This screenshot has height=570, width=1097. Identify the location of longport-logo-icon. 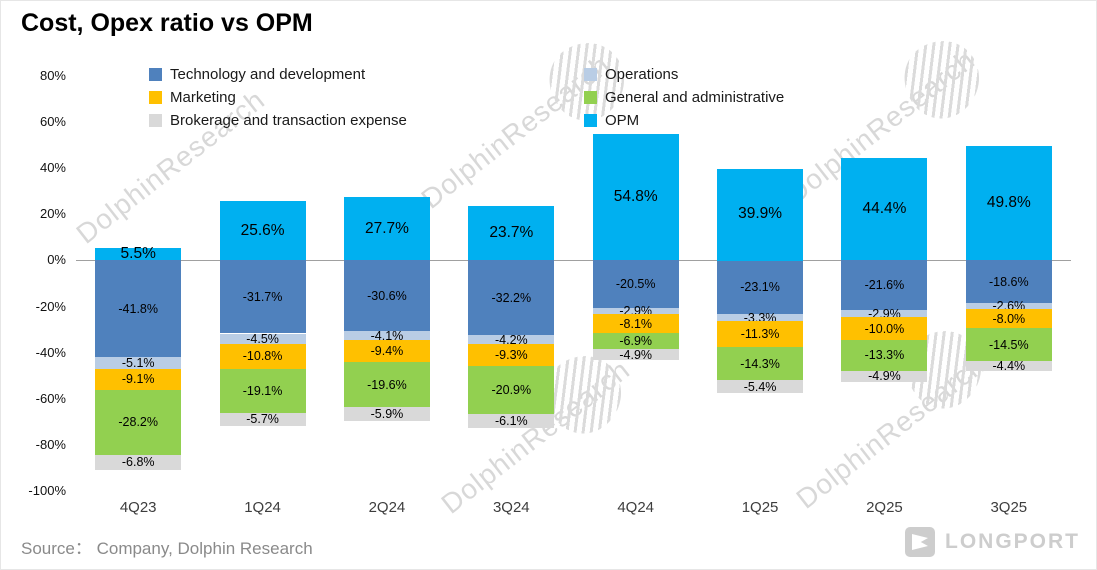
(920, 542).